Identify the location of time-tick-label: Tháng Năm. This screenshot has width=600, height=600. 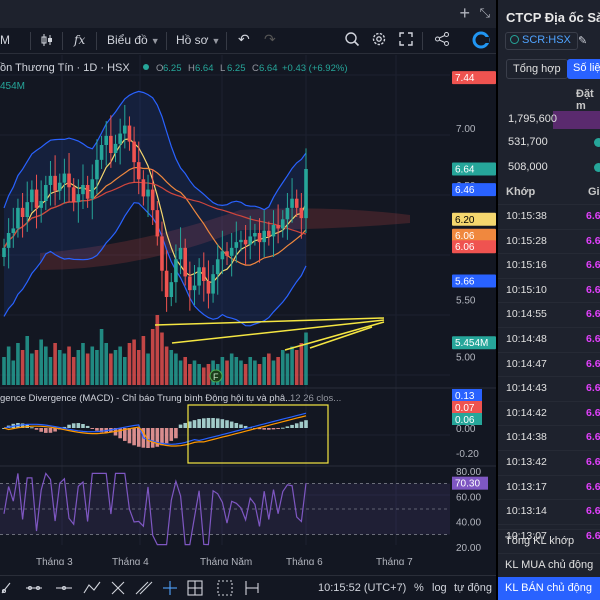
(226, 561).